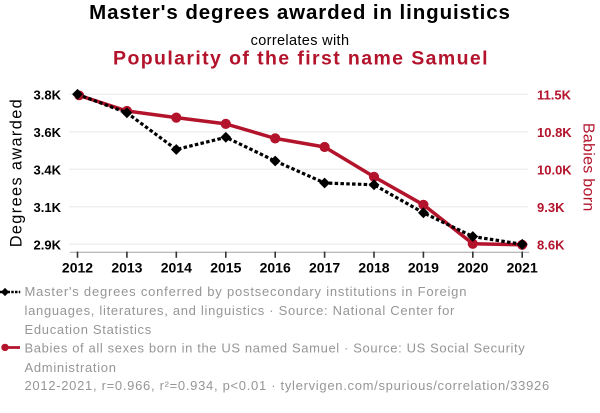 This screenshot has width=600, height=413. I want to click on svg-text: Degrees awarded, so click(17, 172).